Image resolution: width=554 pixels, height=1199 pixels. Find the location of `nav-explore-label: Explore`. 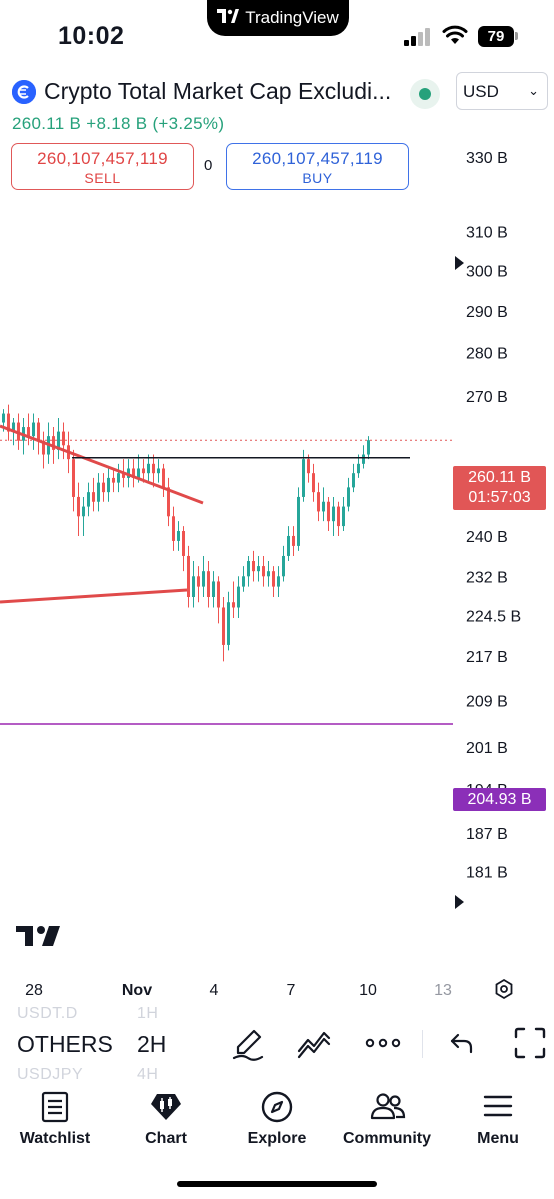

nav-explore-label: Explore is located at coordinates (277, 1138).